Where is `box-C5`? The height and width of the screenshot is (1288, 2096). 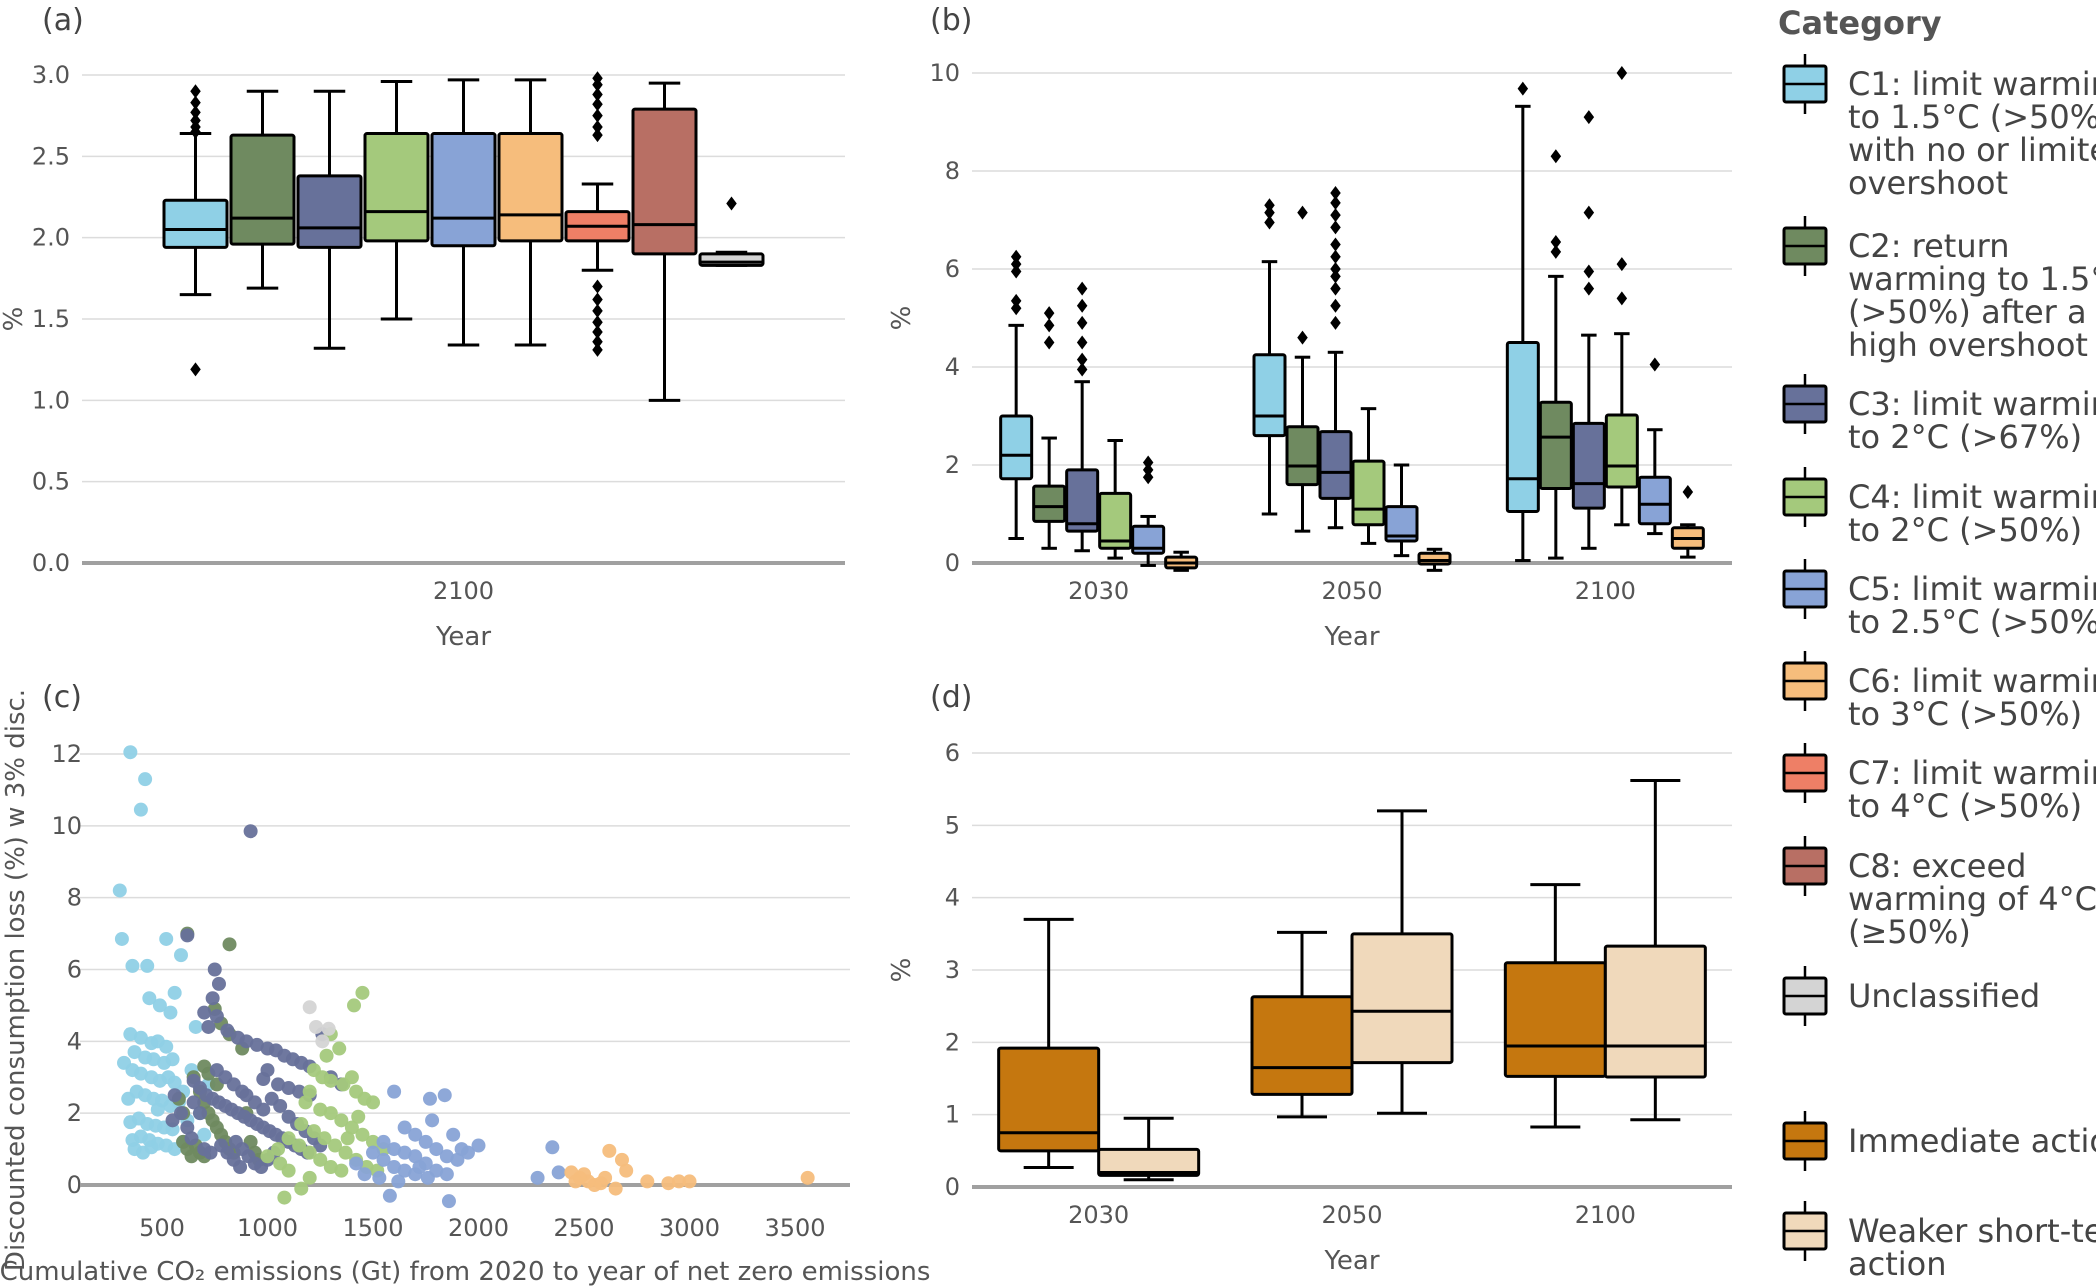 box-C5 is located at coordinates (463, 190).